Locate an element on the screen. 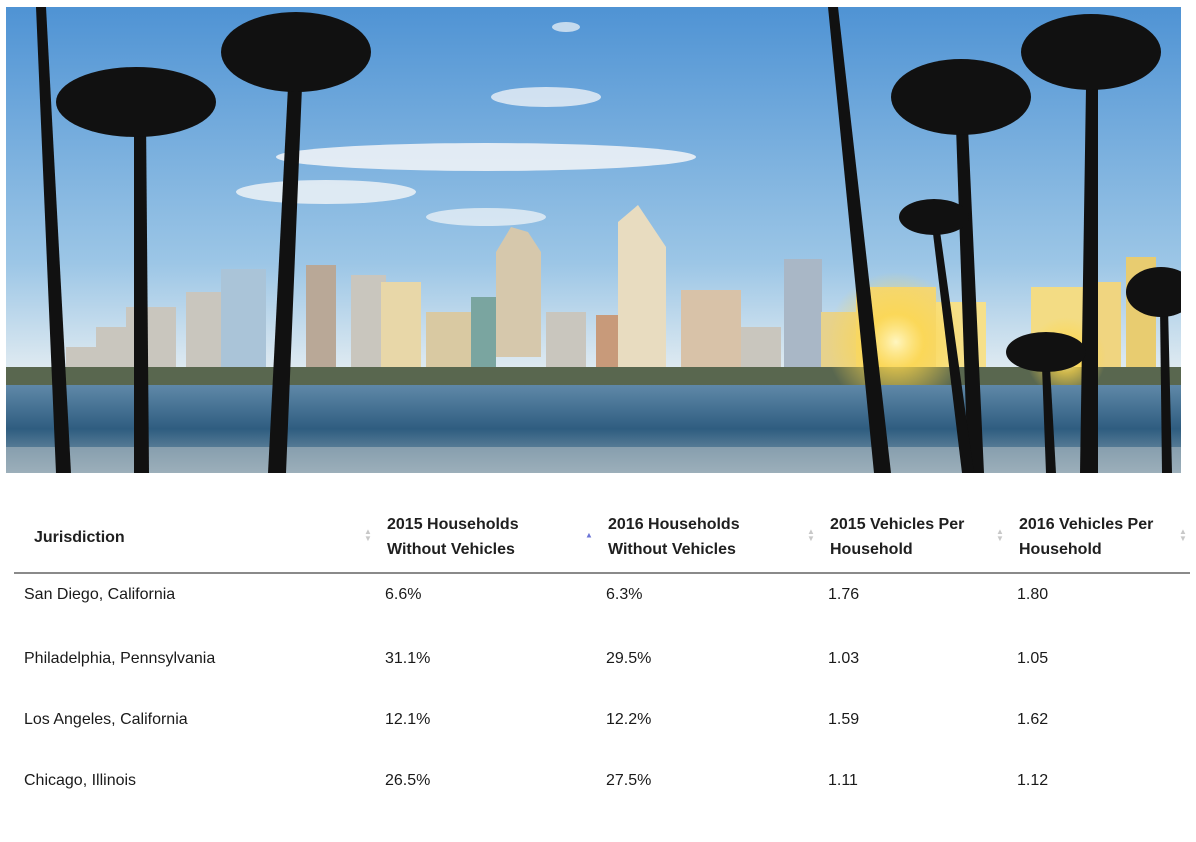 The width and height of the screenshot is (1196, 842). cell-2015-households-without-vehicles: 26.5% is located at coordinates (408, 780).